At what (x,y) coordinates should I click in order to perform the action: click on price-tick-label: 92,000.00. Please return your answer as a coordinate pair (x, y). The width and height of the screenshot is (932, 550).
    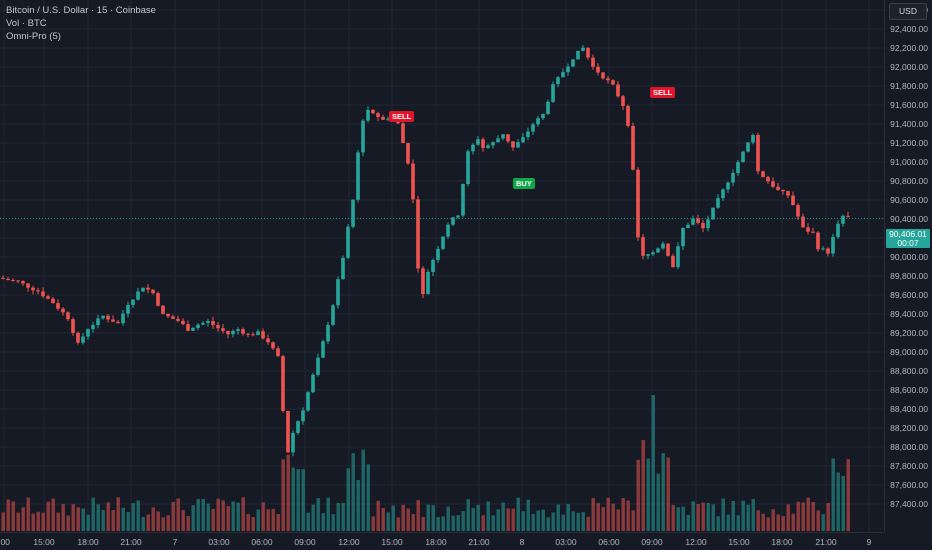
    Looking at the image, I should click on (909, 67).